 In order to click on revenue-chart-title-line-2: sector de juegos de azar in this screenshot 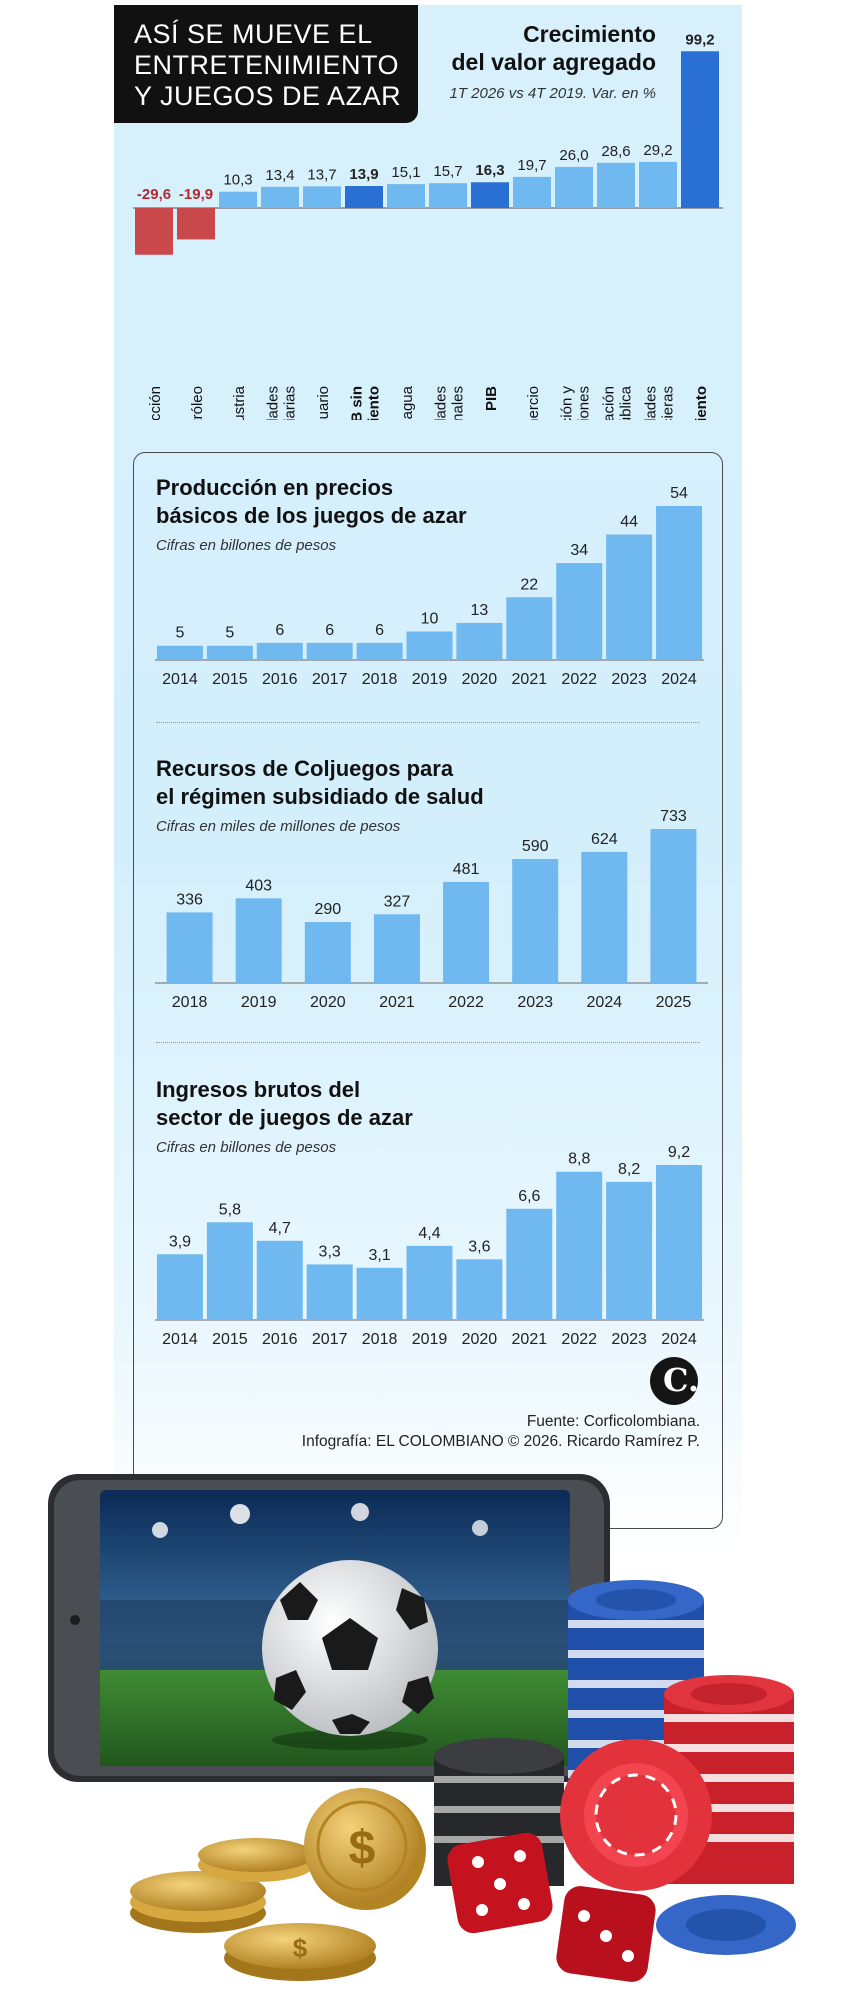, I will do `click(284, 1117)`.